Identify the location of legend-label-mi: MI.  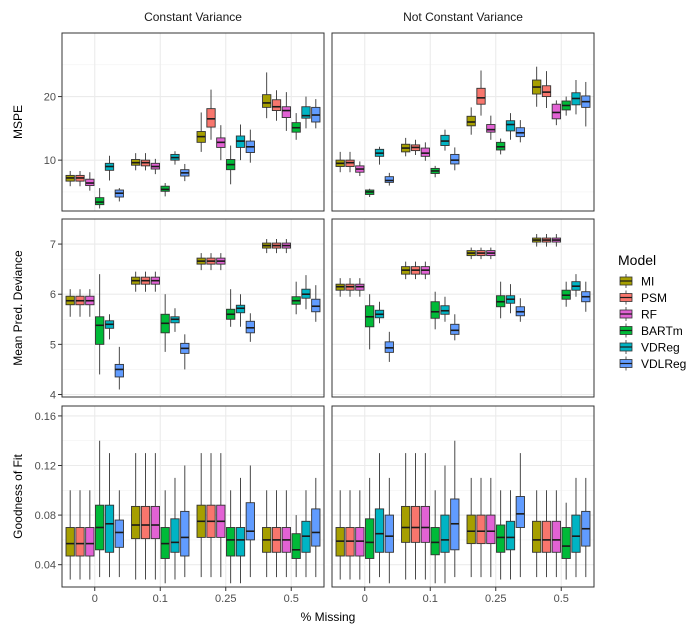
(647, 282).